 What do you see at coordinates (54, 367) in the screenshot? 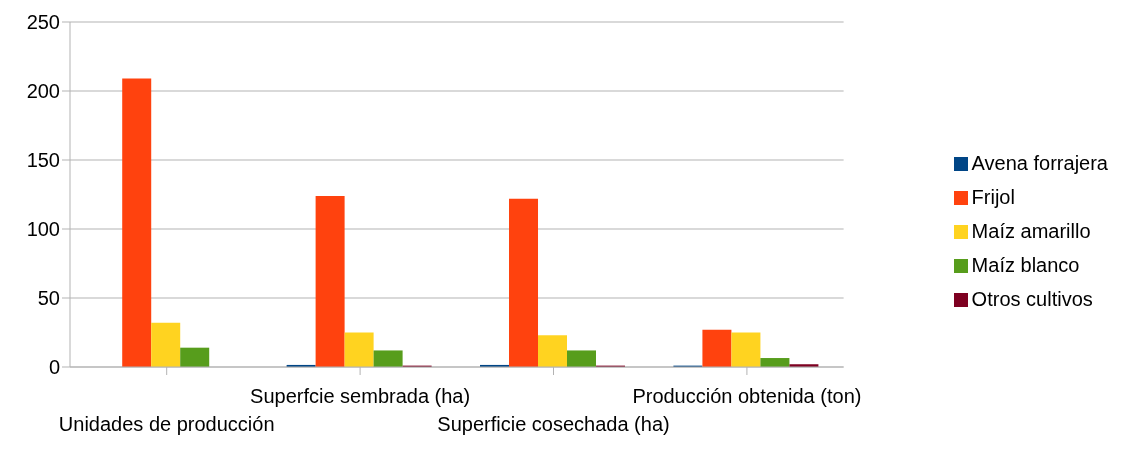
I see `y-tick-label: 0` at bounding box center [54, 367].